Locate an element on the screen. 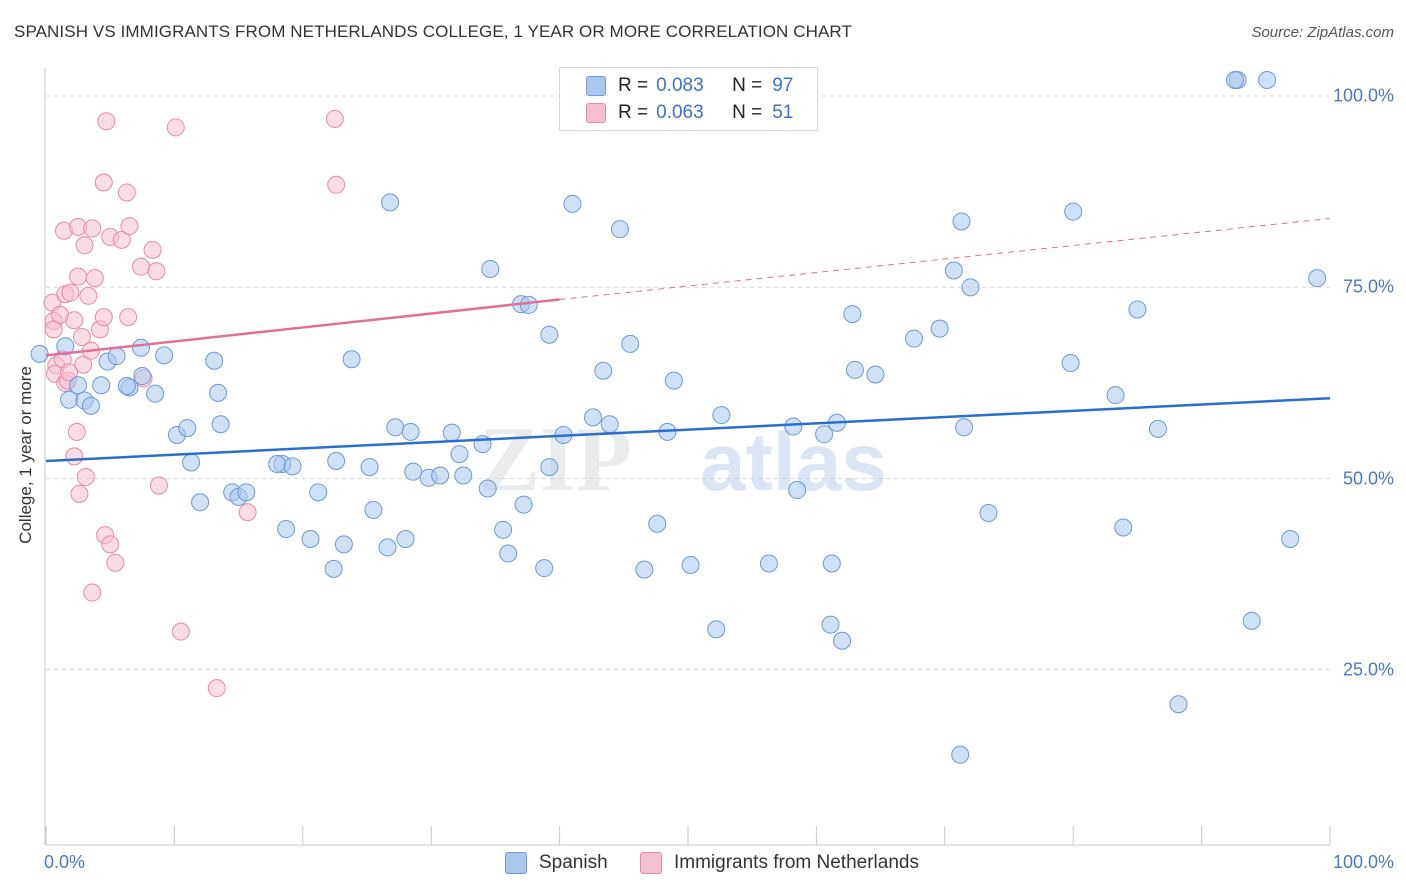 The height and width of the screenshot is (892, 1406). x-tick-label-min: 0.0% is located at coordinates (65, 862).